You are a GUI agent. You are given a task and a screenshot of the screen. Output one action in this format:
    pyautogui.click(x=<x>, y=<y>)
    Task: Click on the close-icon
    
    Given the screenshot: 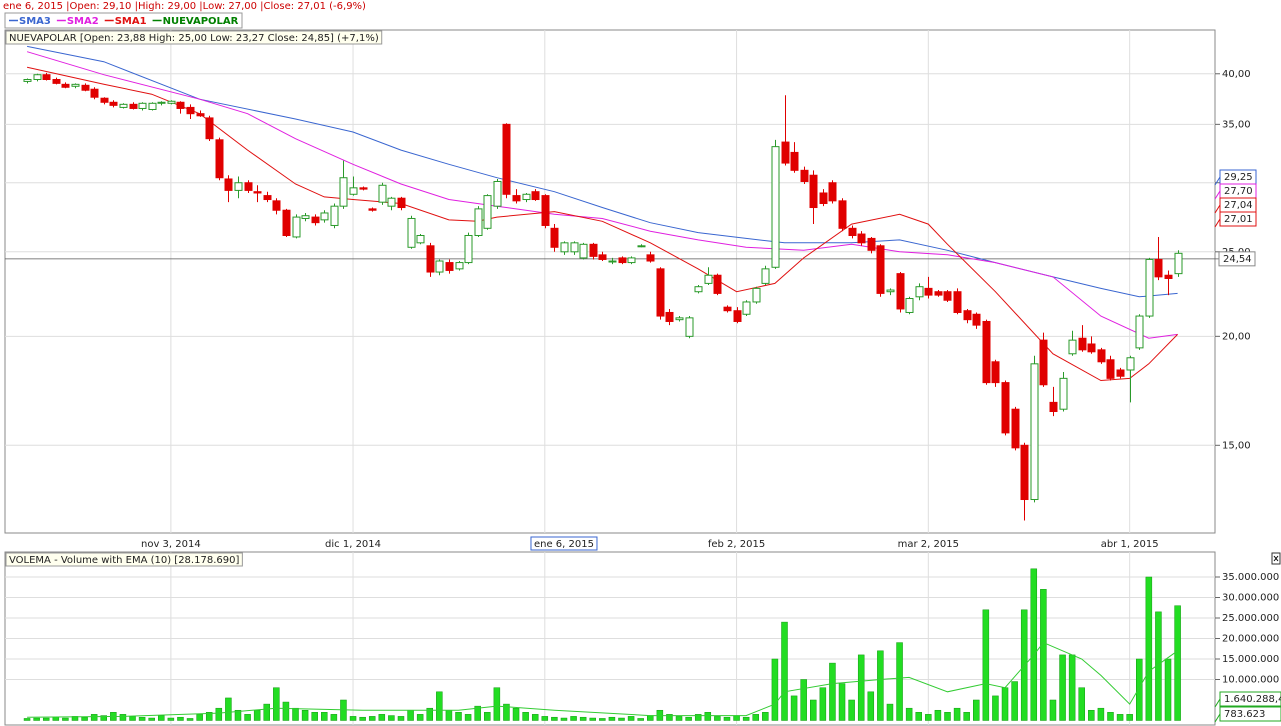 What is the action you would take?
    pyautogui.click(x=1276, y=558)
    